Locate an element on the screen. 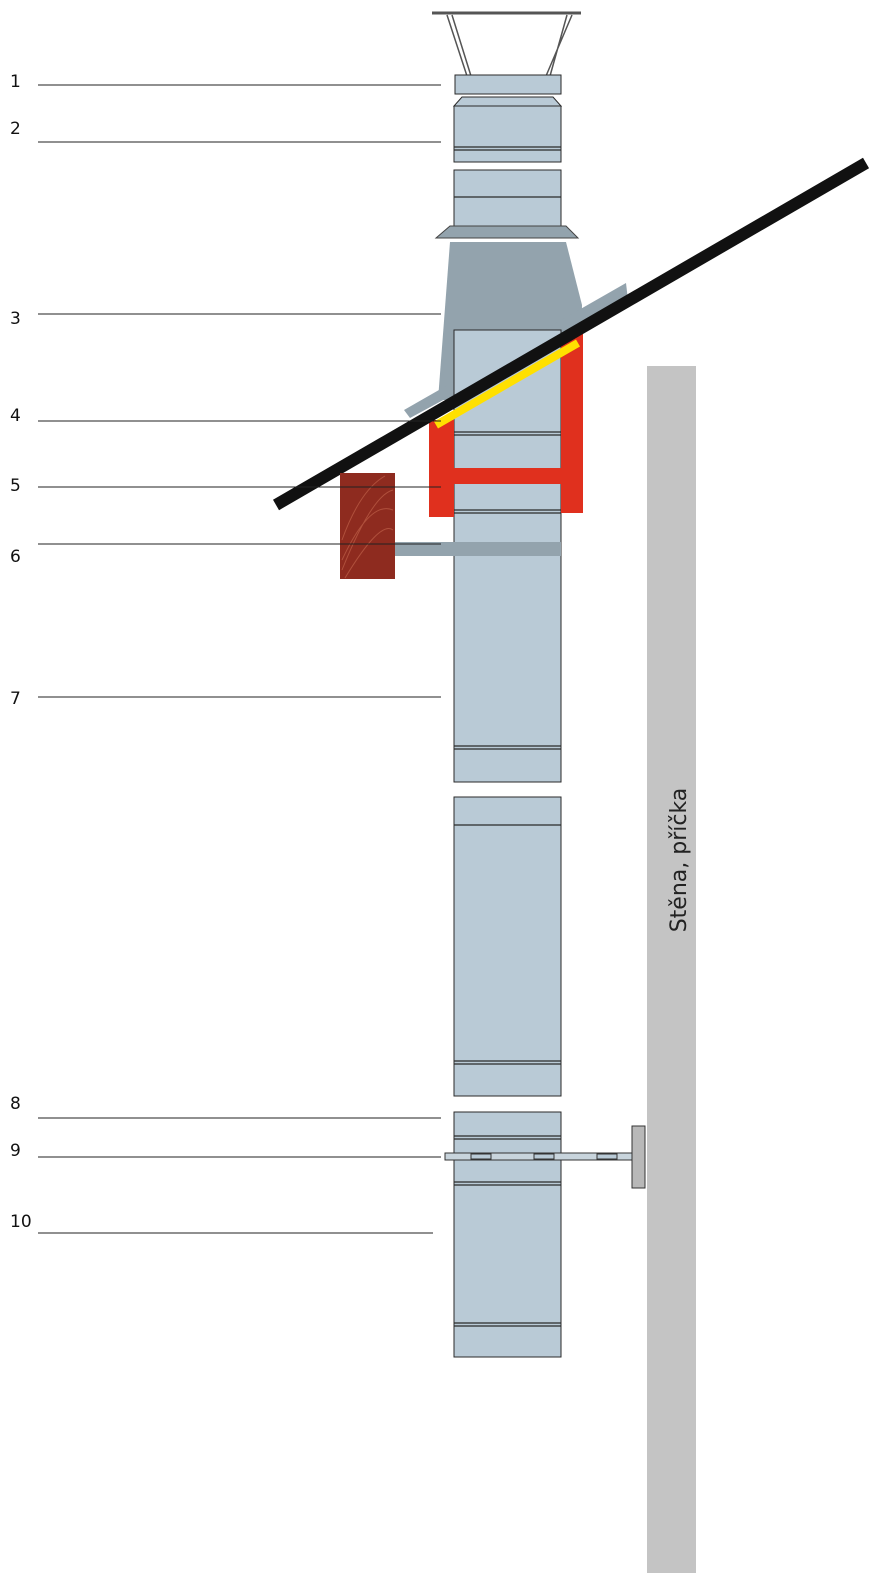 The height and width of the screenshot is (1573, 869). label: 1 is located at coordinates (15, 82).